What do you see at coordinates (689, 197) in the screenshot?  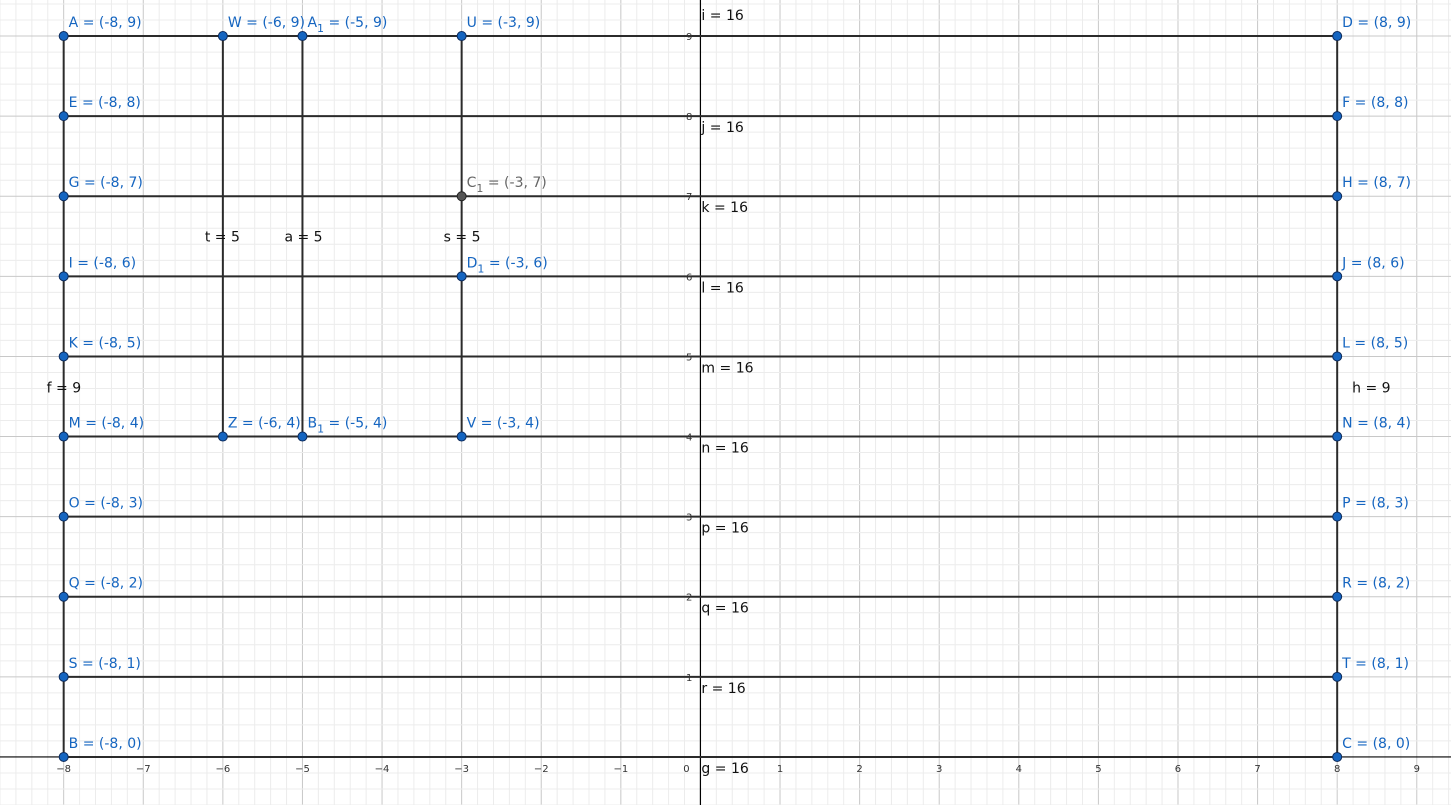 I see `y-tick-label: 7` at bounding box center [689, 197].